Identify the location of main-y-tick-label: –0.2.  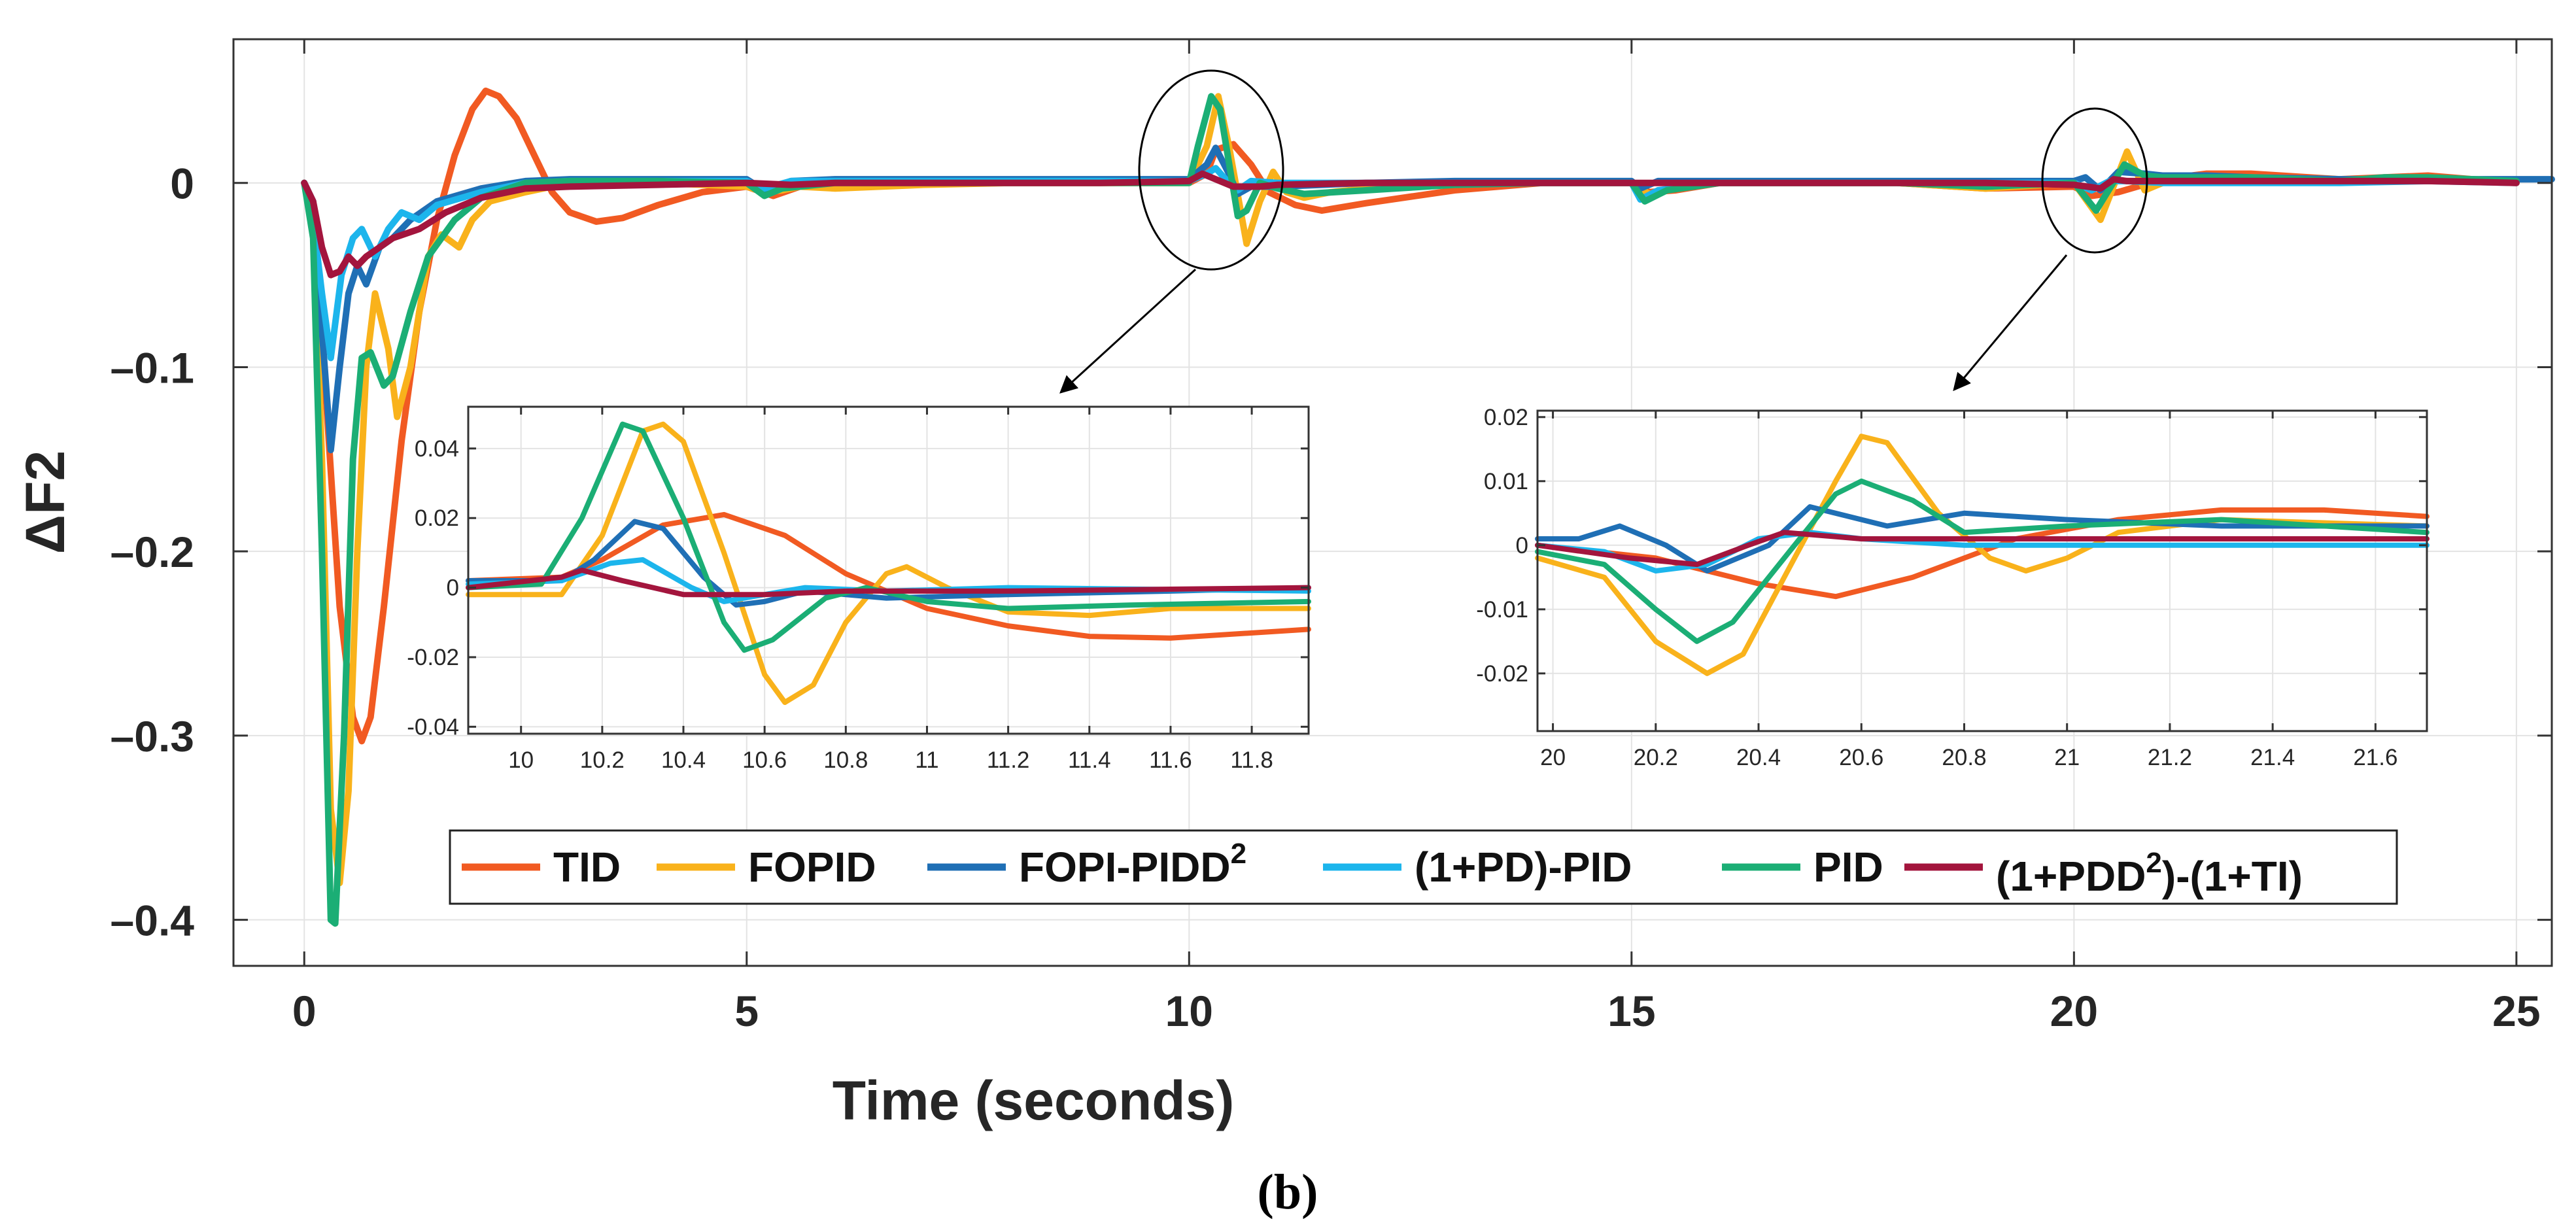
(153, 552).